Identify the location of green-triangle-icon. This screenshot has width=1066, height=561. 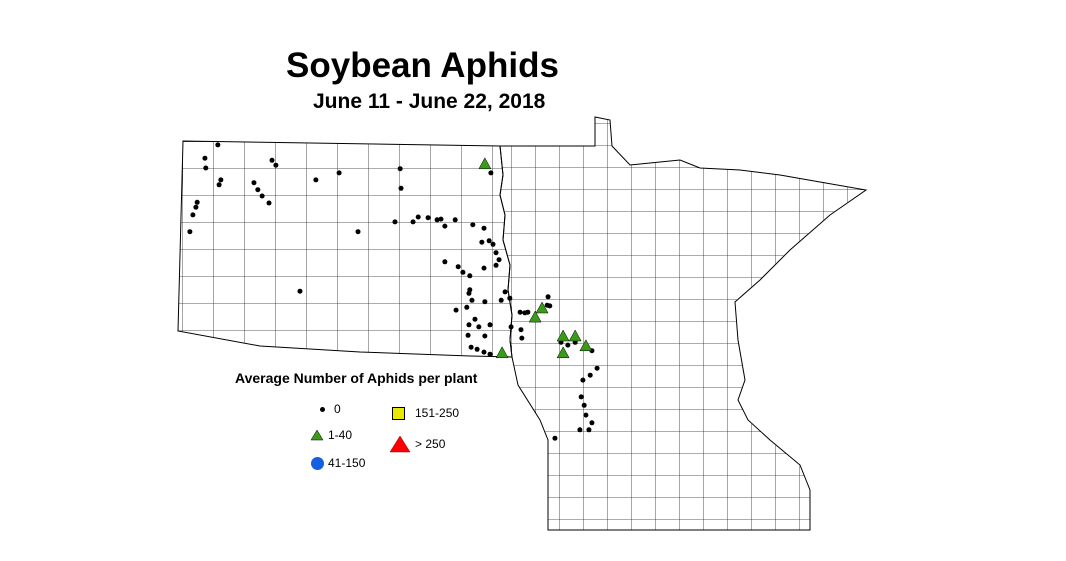
(317, 435).